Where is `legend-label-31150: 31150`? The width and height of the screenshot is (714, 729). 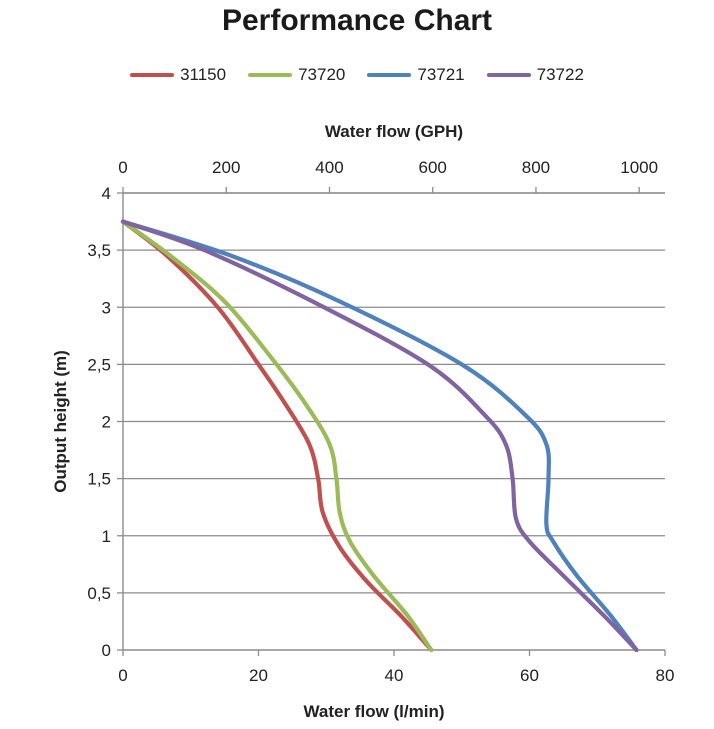
legend-label-31150: 31150 is located at coordinates (203, 74).